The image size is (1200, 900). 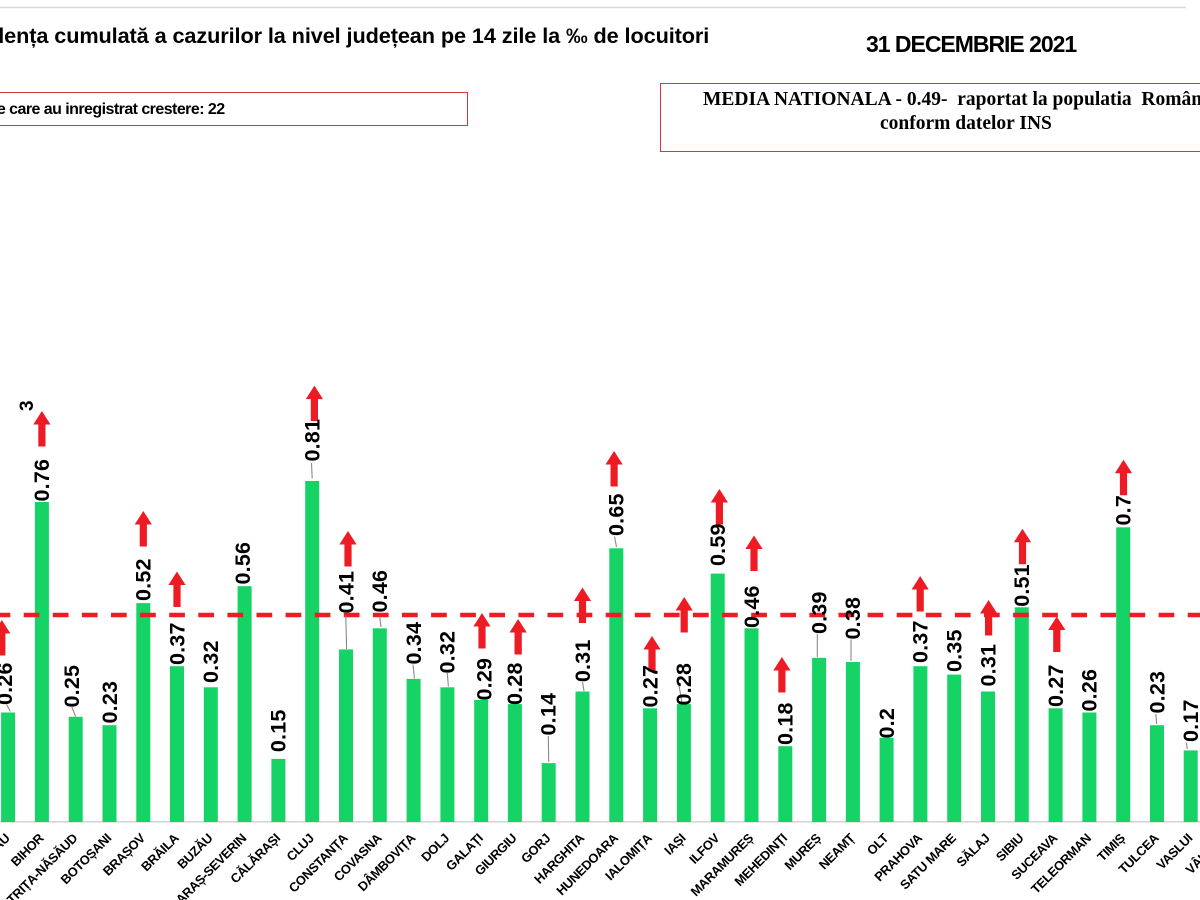 I want to click on svg-text: 3, so click(x=27, y=405).